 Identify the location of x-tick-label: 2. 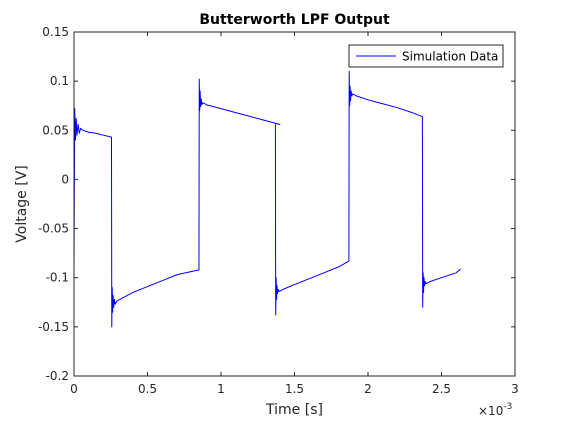
(368, 389).